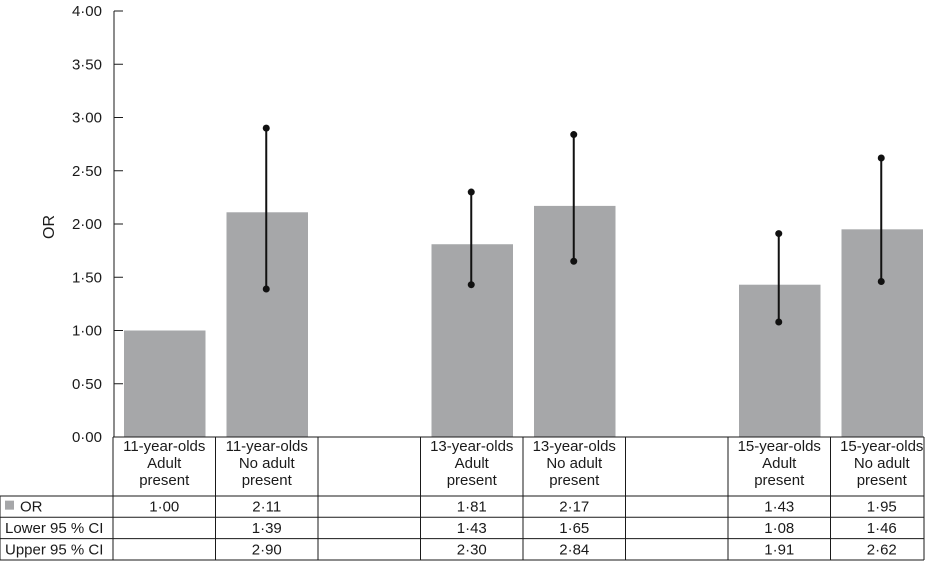 Image resolution: width=933 pixels, height=563 pixels. What do you see at coordinates (87, 331) in the screenshot?
I see `y-tick-label: 1·00` at bounding box center [87, 331].